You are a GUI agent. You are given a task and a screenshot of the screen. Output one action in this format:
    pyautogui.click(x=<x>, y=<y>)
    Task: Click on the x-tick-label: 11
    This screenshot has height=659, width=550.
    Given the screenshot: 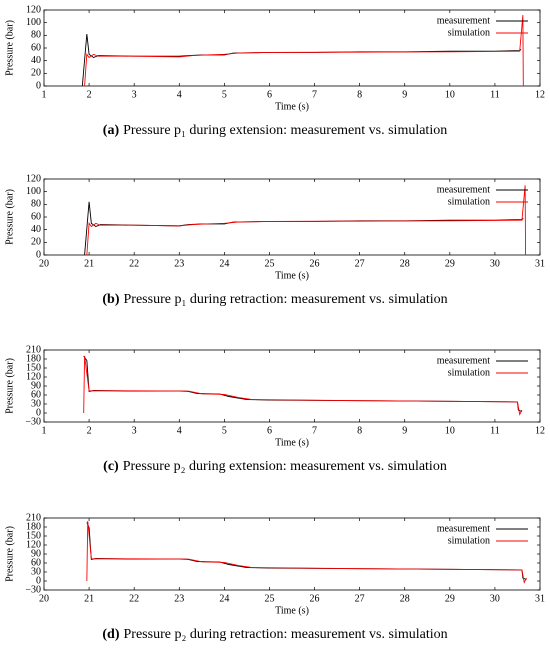 What is the action you would take?
    pyautogui.click(x=495, y=94)
    